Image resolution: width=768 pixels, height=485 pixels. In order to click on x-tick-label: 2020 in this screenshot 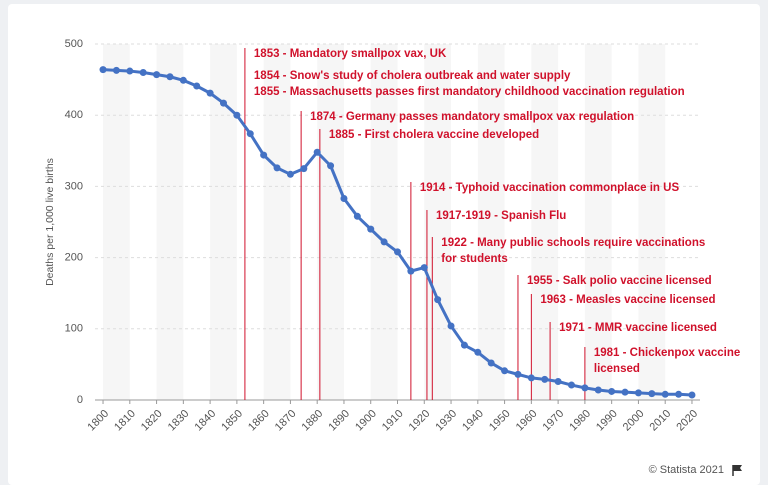, I will do `click(687, 421)`.